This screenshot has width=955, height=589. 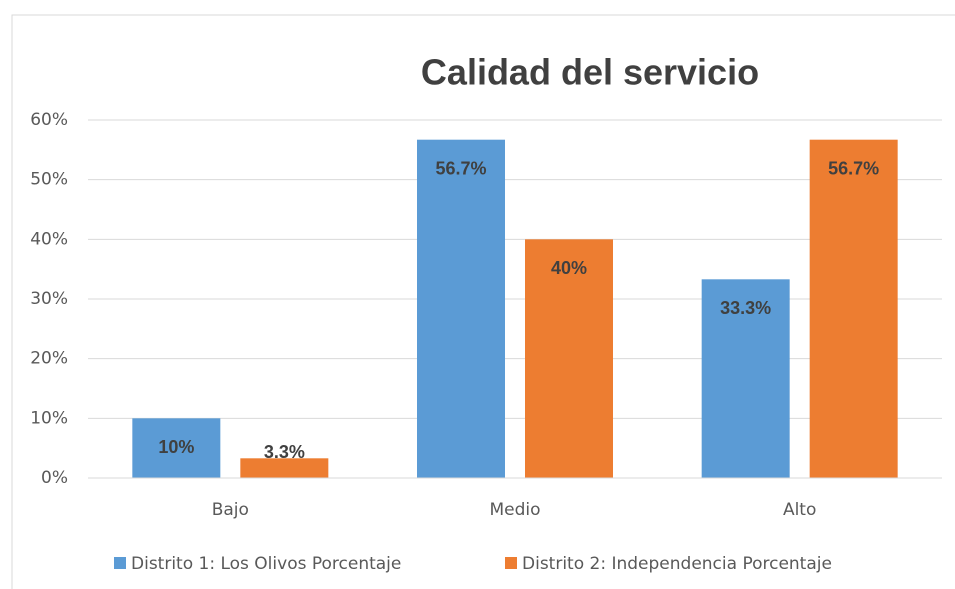 I want to click on legend-label: Distrito 2: Independencia Porcentaje, so click(x=677, y=564).